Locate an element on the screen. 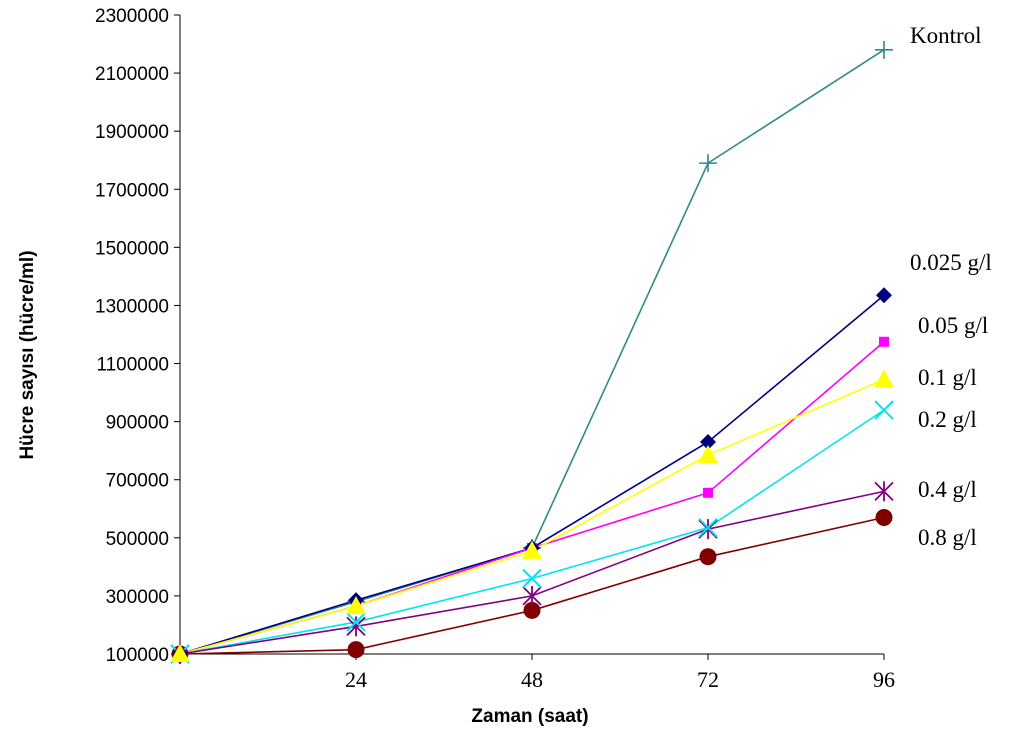 This screenshot has width=1024, height=732. y-tick-label: 1500000 is located at coordinates (132, 248).